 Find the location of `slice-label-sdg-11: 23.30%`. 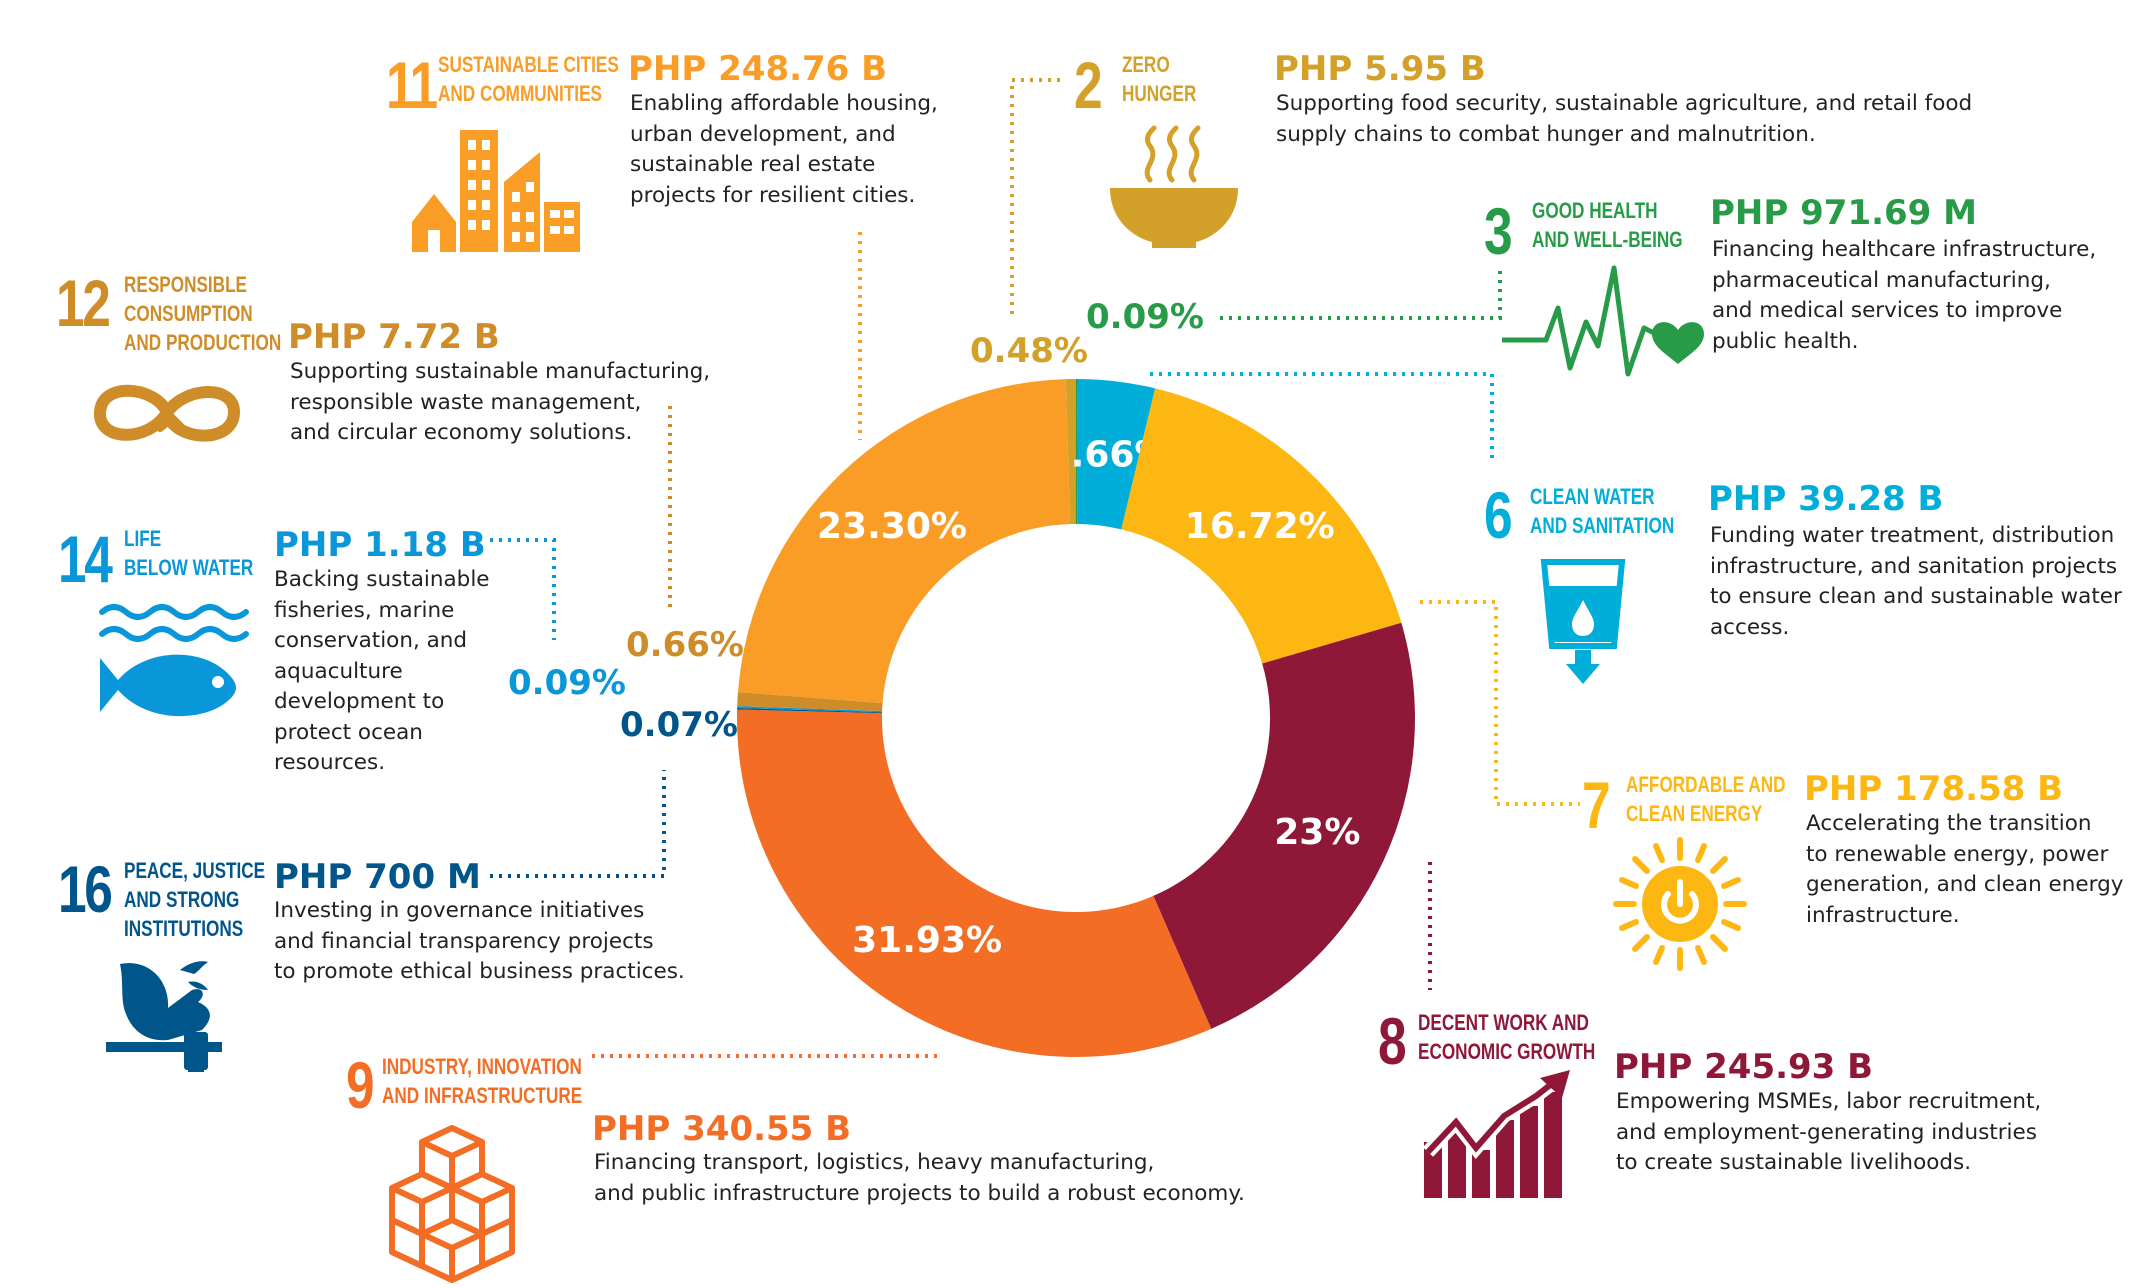

slice-label-sdg-11: 23.30% is located at coordinates (892, 526).